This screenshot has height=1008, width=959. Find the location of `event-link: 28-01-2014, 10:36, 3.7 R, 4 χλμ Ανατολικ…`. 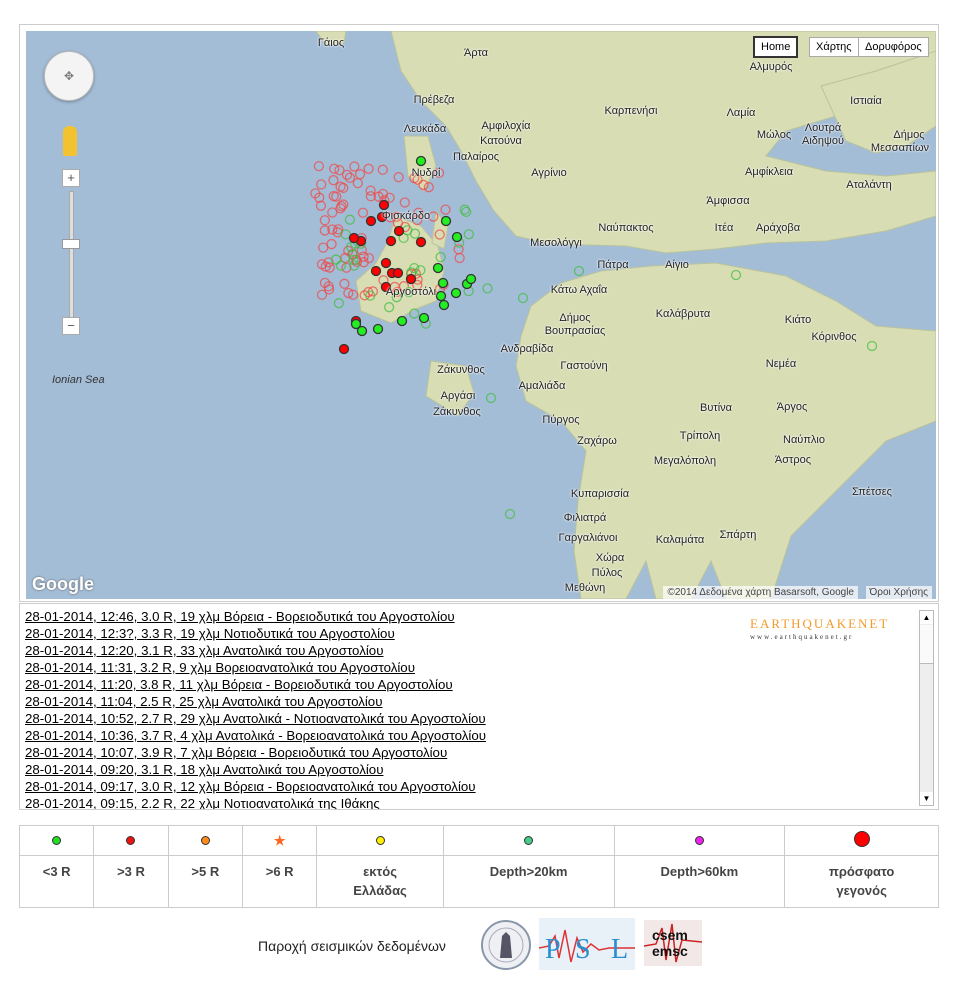

event-link: 28-01-2014, 10:36, 3.7 R, 4 χλμ Ανατολικ… is located at coordinates (255, 735).